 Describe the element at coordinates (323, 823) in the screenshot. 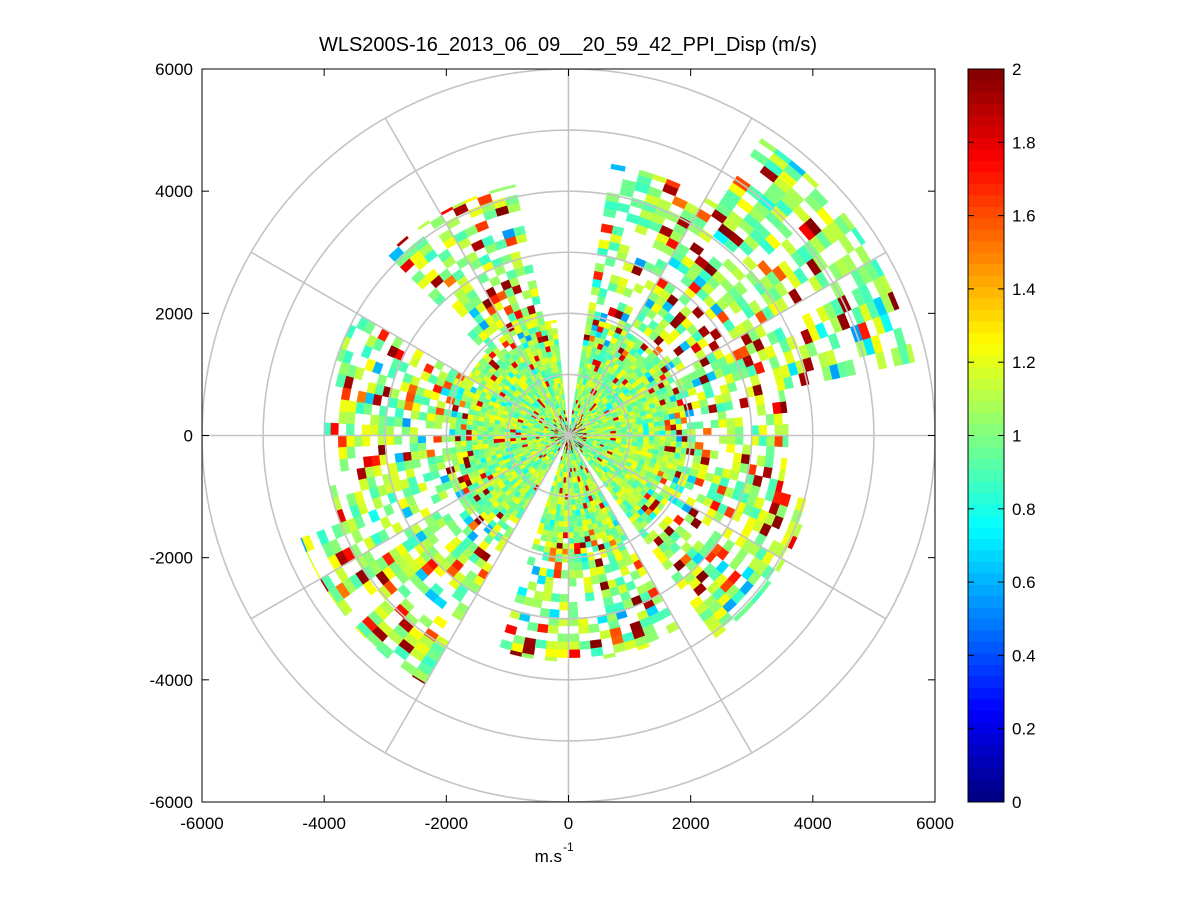

I see `x-tick-label: -4000` at that location.